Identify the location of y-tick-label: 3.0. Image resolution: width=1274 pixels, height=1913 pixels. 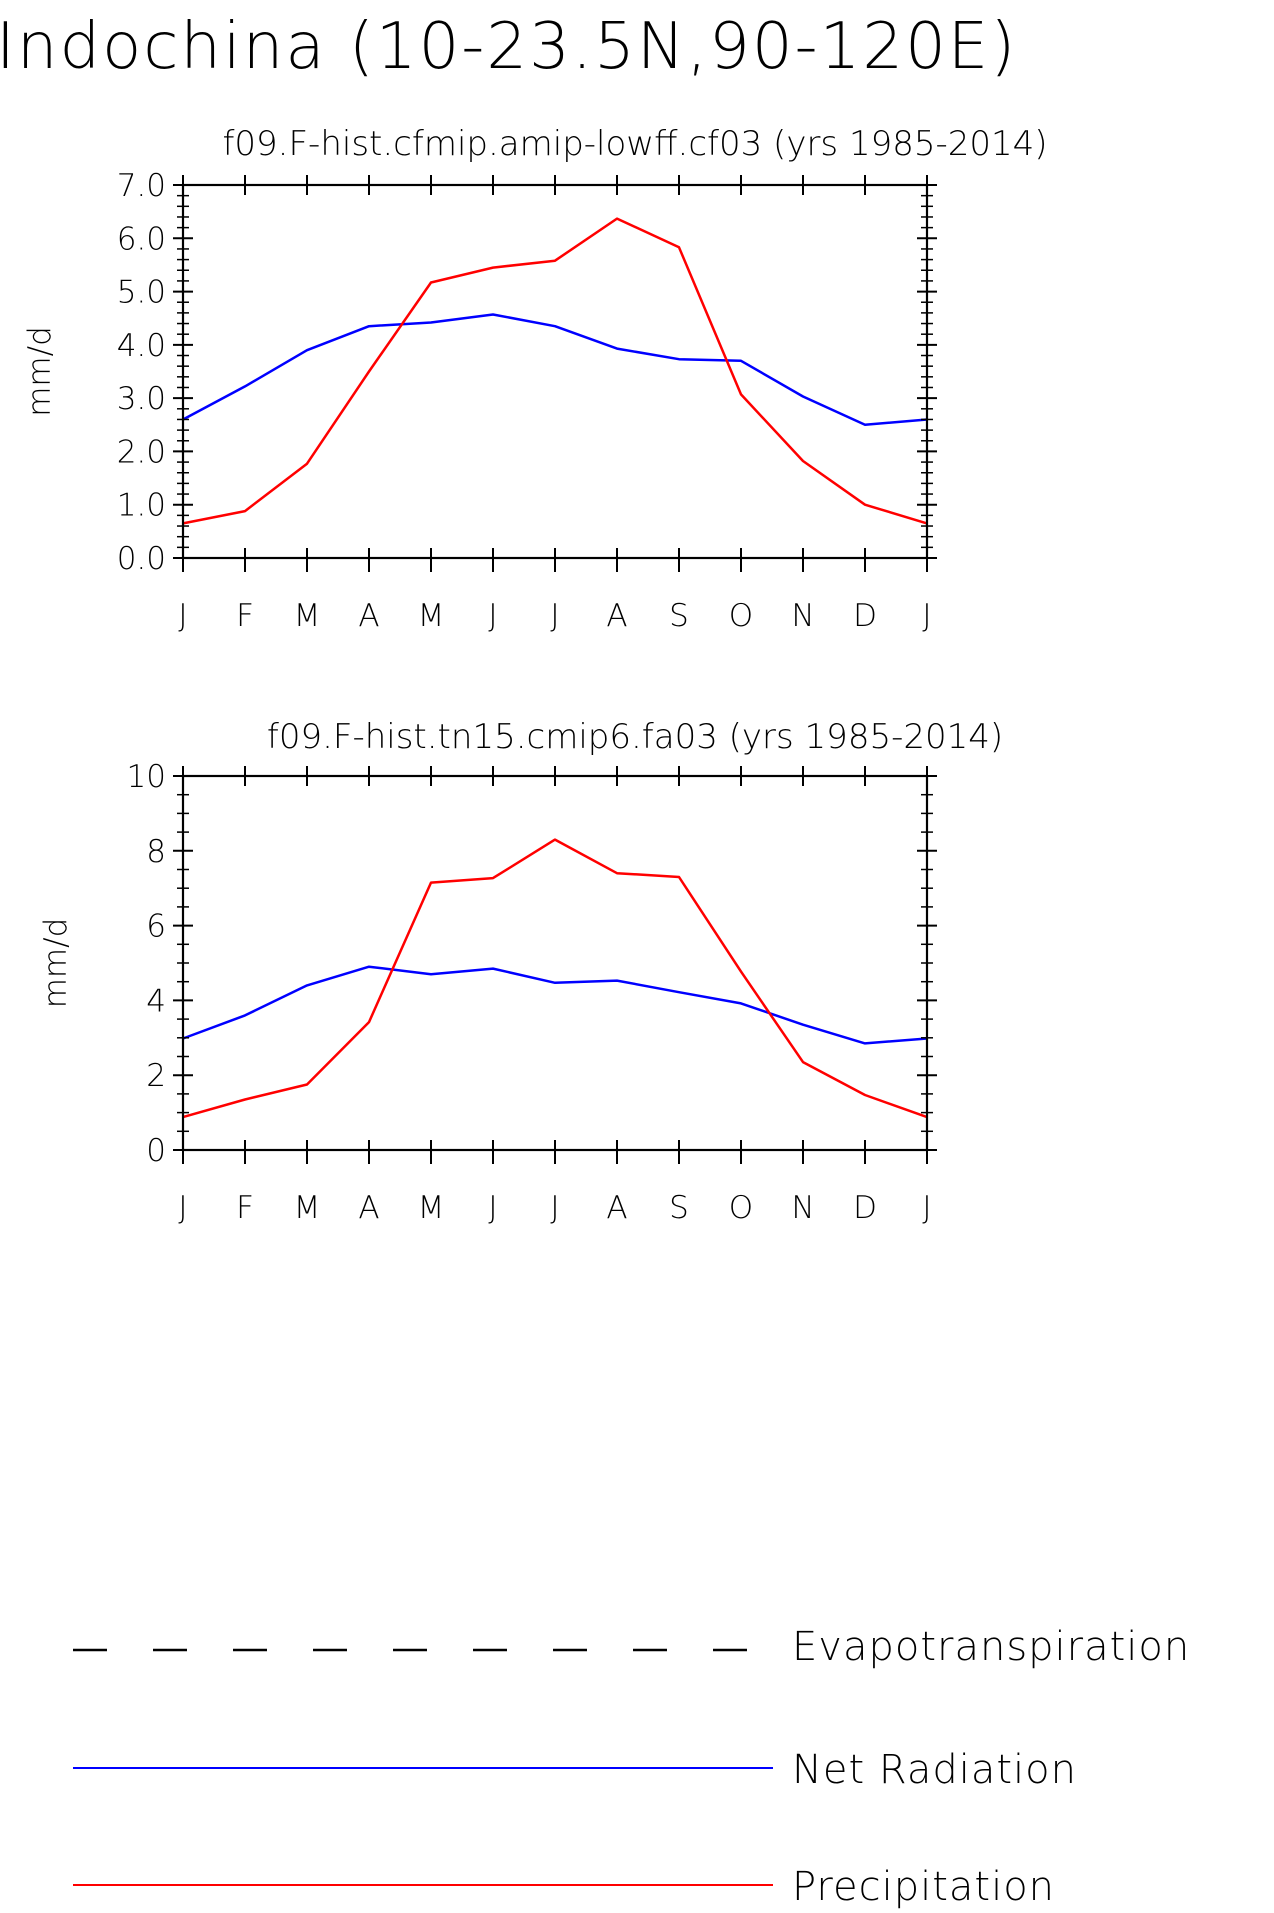
(141, 399).